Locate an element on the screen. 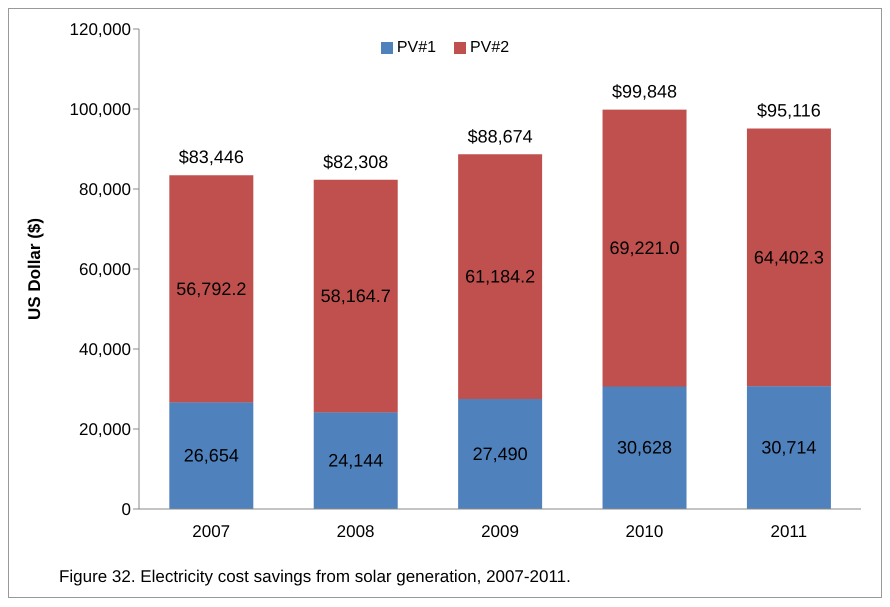  legend-label: PV#2 is located at coordinates (489, 48).